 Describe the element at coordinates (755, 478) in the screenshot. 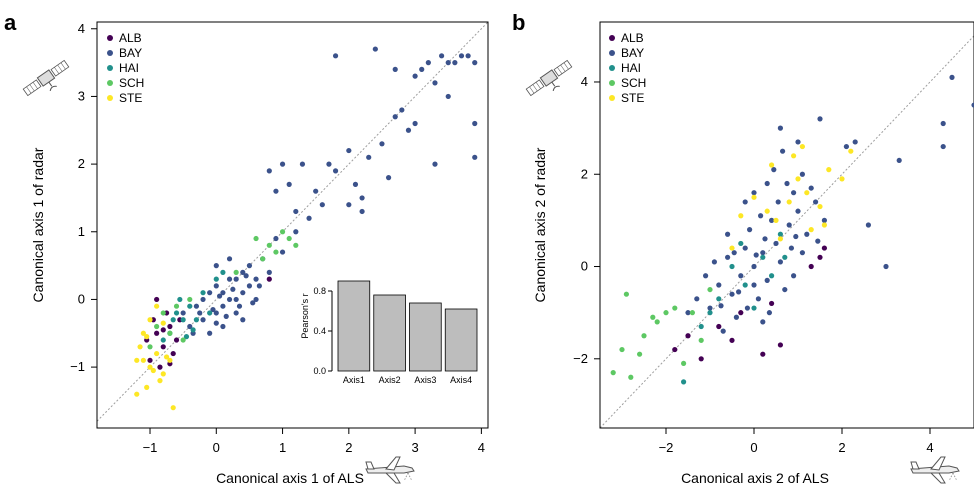

I see `x-axis-title: Canonical axis 2 of ALS` at that location.